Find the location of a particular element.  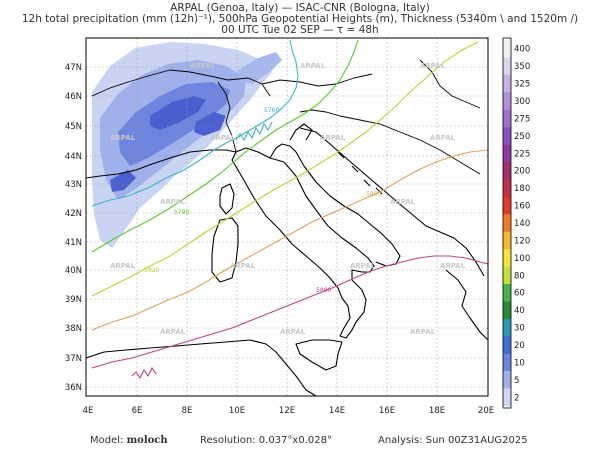

colorbar-label: 275 is located at coordinates (522, 119).